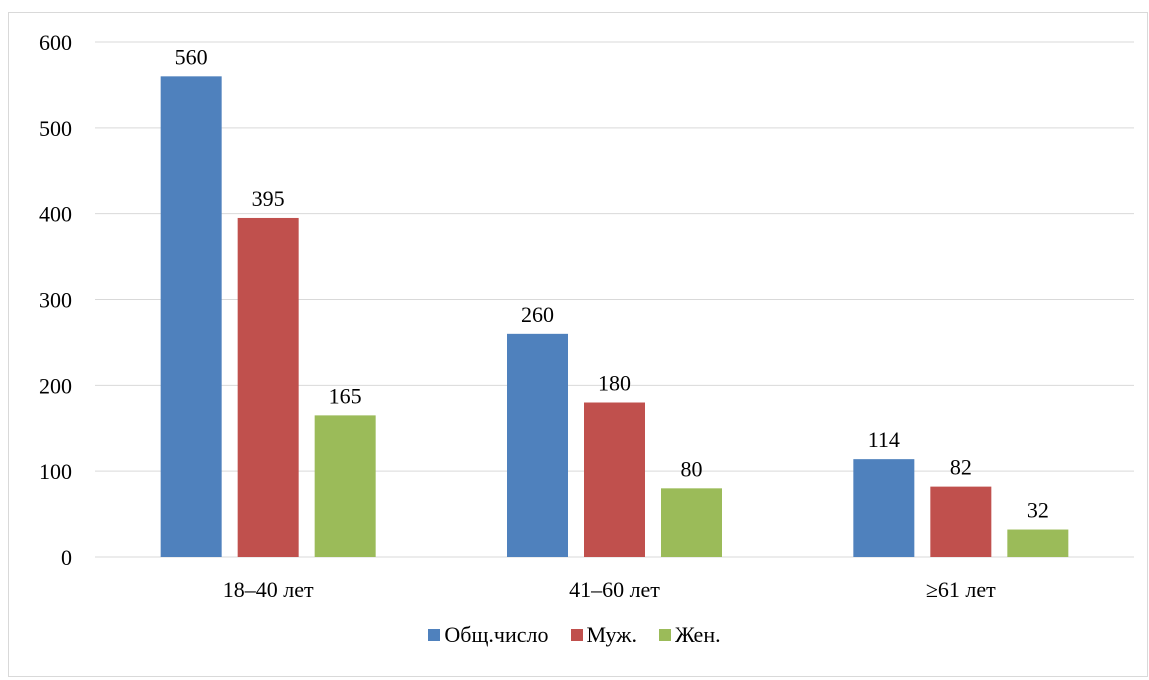 The width and height of the screenshot is (1149, 680). I want to click on data-label: 114, so click(884, 439).